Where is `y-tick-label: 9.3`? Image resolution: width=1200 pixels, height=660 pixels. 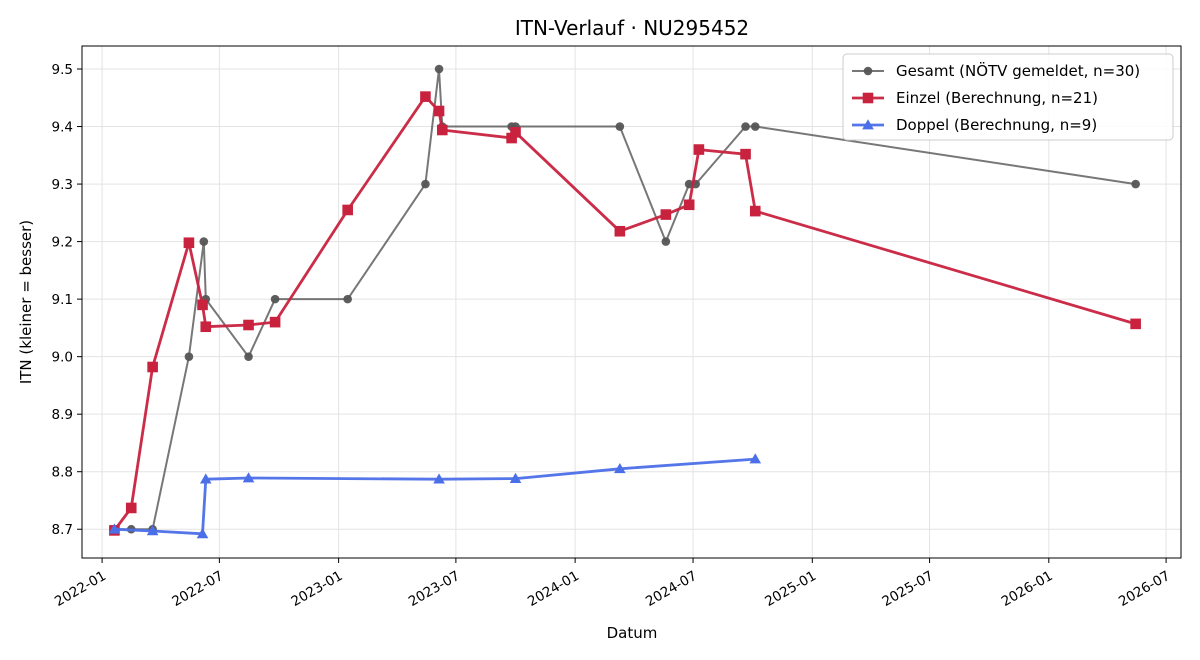 y-tick-label: 9.3 is located at coordinates (62, 185).